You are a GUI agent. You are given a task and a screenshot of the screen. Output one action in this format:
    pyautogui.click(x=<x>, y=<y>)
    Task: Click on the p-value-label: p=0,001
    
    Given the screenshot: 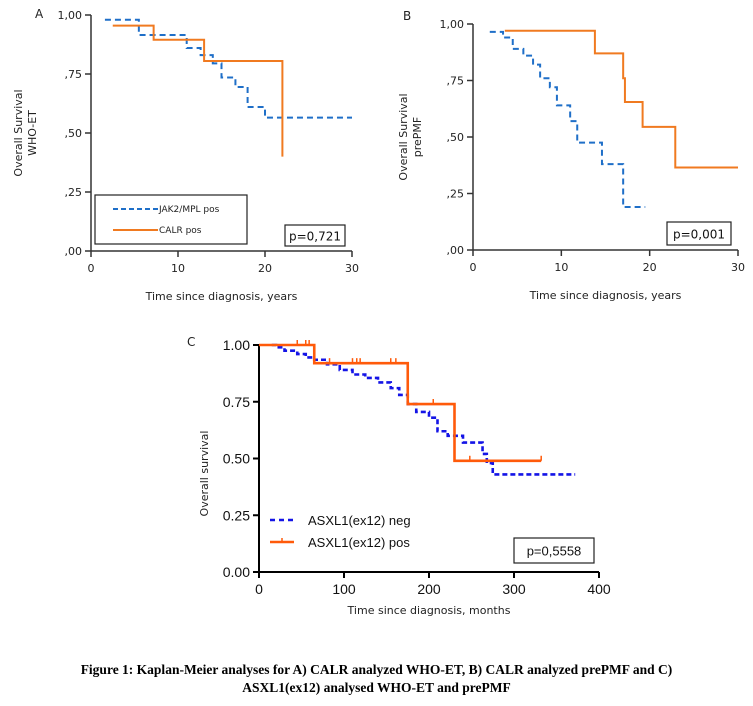 What is the action you would take?
    pyautogui.click(x=699, y=235)
    